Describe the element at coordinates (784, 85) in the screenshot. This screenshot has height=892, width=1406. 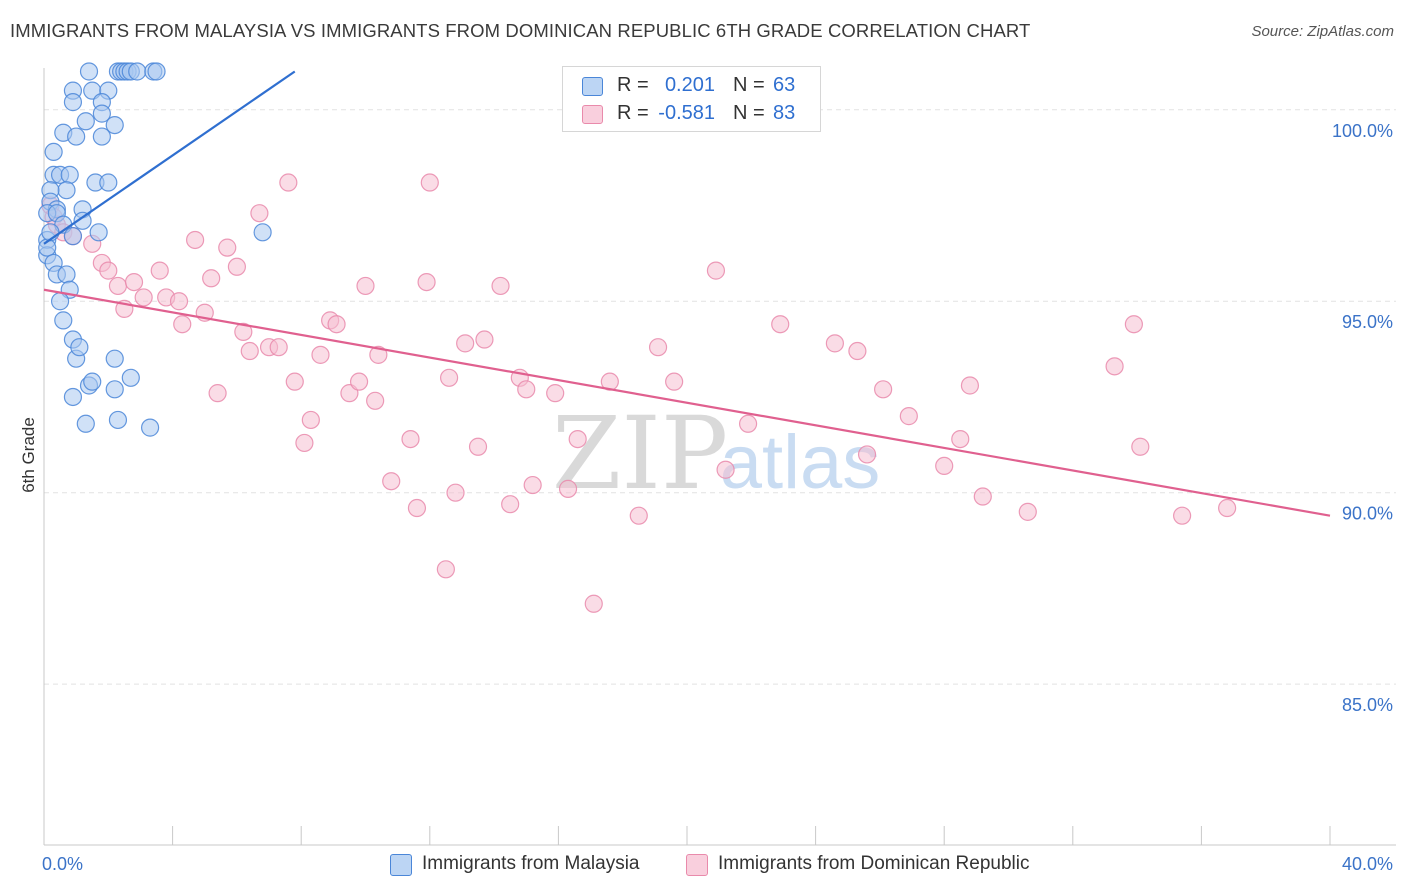
I see `n-value: 63` at that location.